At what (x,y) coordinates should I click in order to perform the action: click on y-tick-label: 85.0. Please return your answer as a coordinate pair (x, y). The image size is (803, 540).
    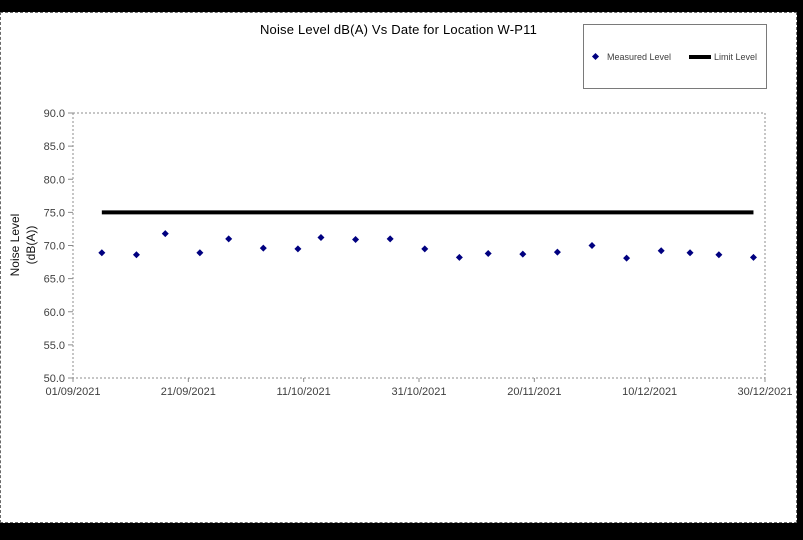
    Looking at the image, I should click on (54, 147).